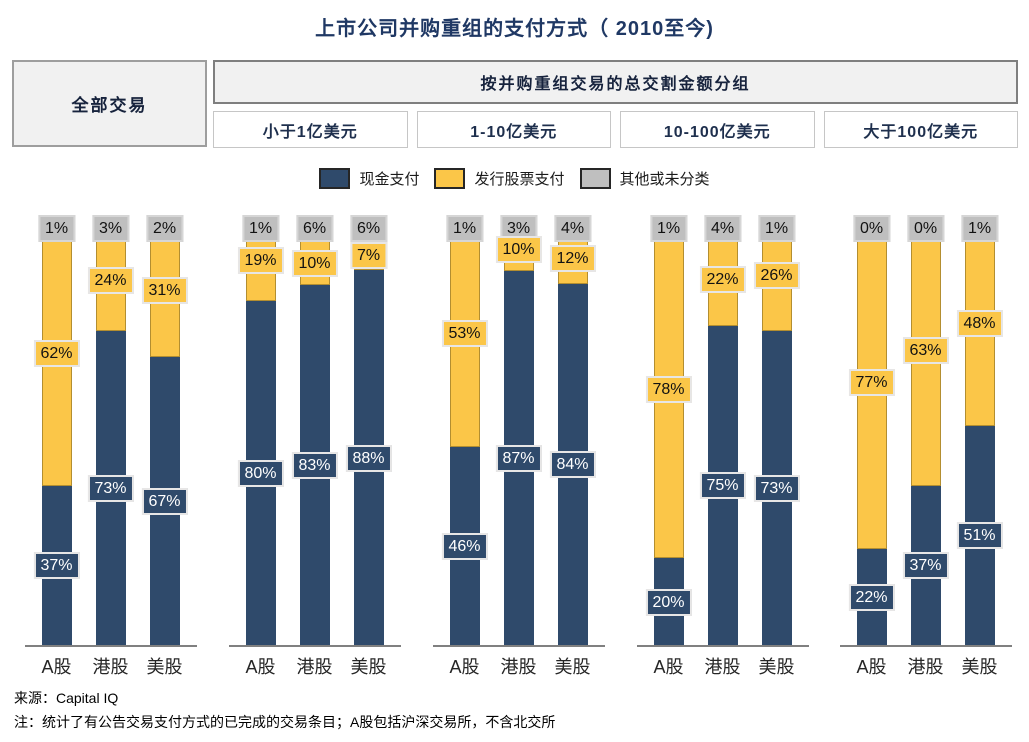  Describe the element at coordinates (110, 228) in the screenshot. I see `value-label-other: 3%` at that location.